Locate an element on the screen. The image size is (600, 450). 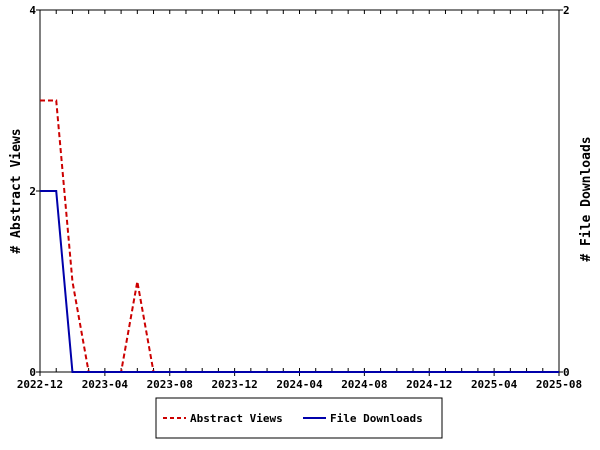
y-tick-label-right: 0 is located at coordinates (566, 372).